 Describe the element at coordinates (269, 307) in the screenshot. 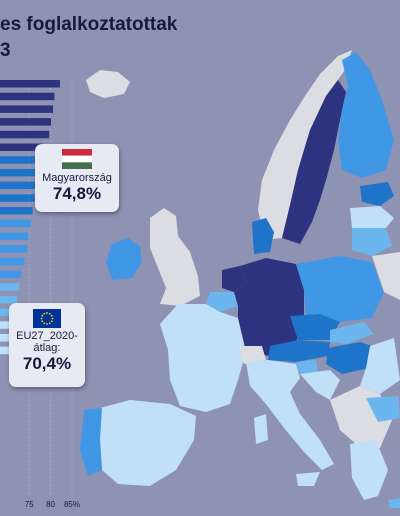

I see `germany-shape` at that location.